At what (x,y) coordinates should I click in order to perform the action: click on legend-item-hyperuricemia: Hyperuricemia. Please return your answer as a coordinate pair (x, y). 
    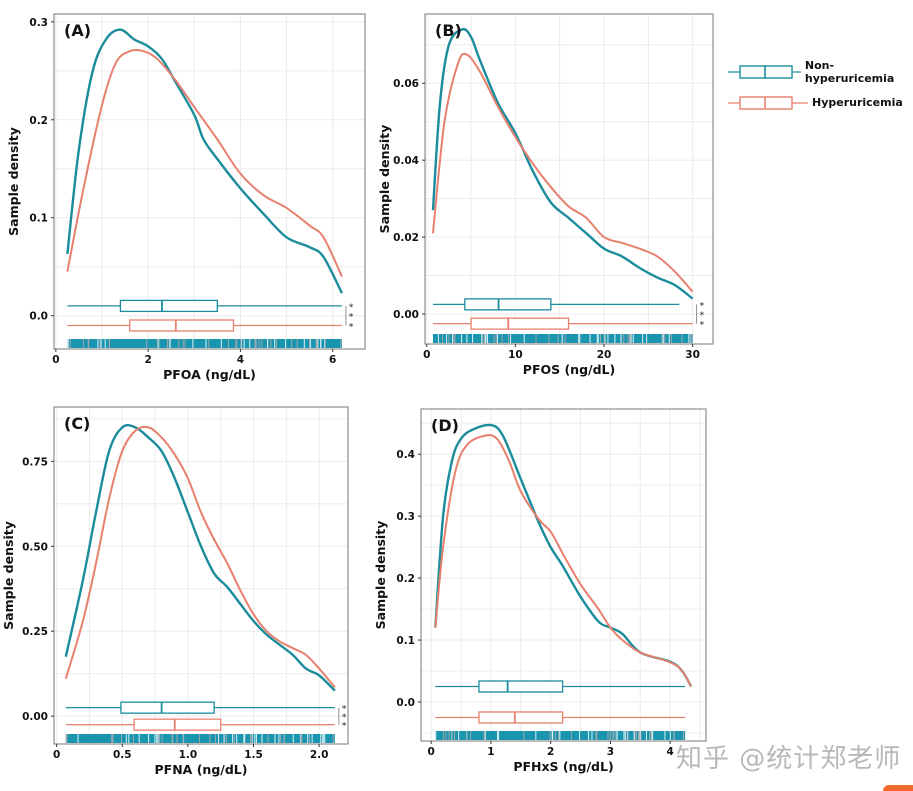
    Looking at the image, I should click on (820, 102).